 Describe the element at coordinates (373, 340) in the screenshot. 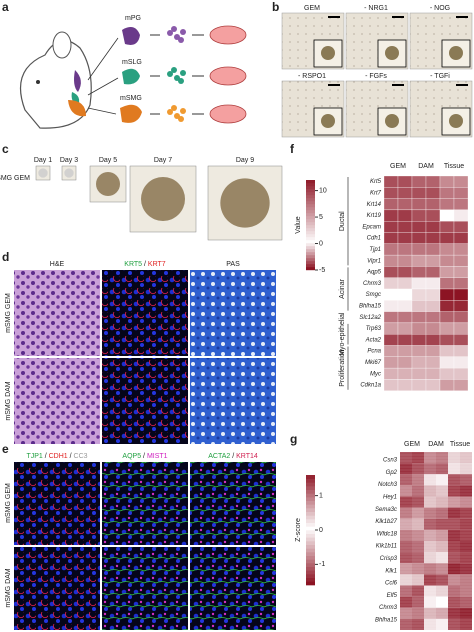

I see `gene-label: Acta2` at that location.